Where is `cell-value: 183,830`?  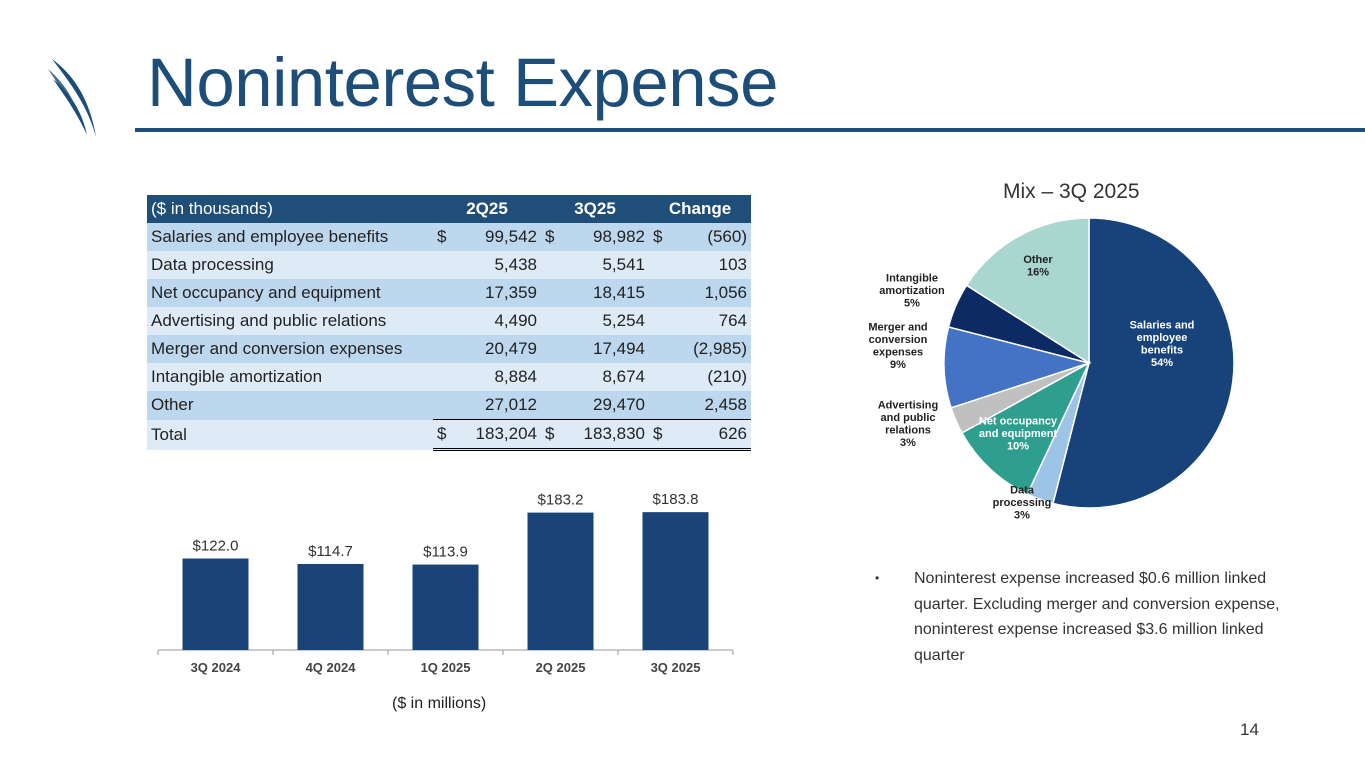 cell-value: 183,830 is located at coordinates (614, 433).